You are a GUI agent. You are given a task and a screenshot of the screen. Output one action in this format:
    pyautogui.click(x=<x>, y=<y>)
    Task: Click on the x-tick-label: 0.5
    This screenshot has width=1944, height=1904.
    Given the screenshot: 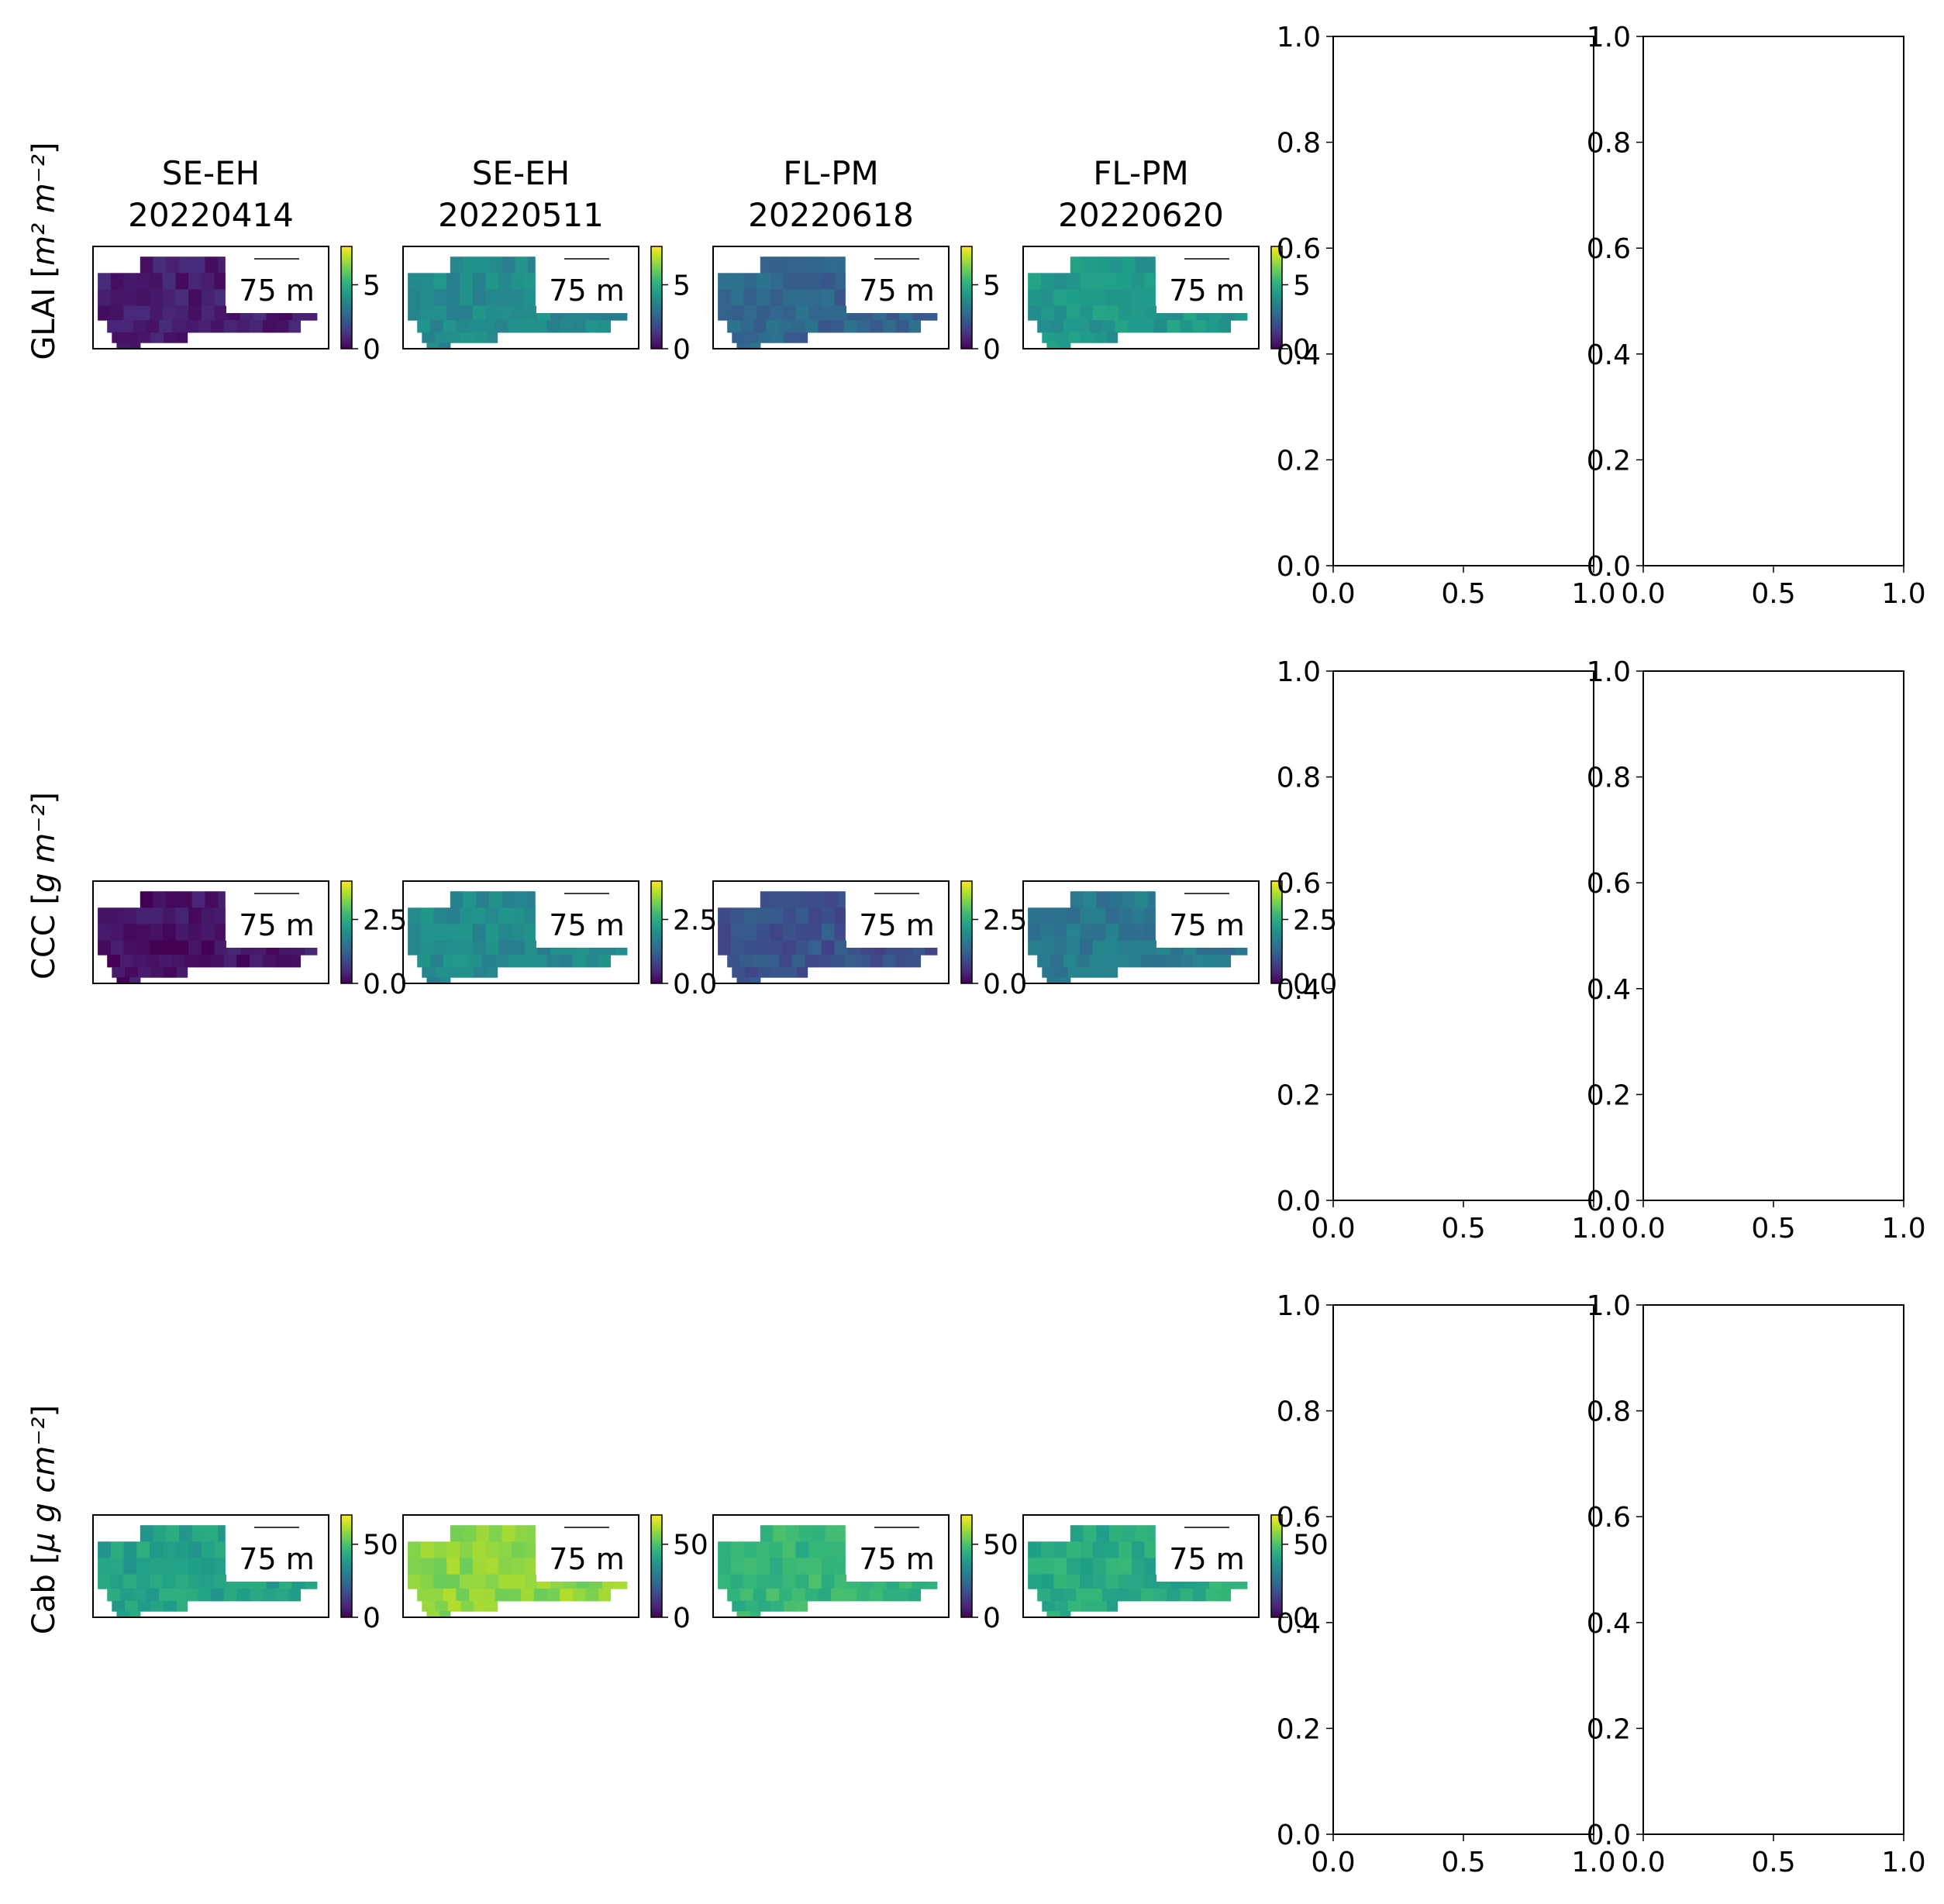 What is the action you would take?
    pyautogui.click(x=1463, y=1862)
    